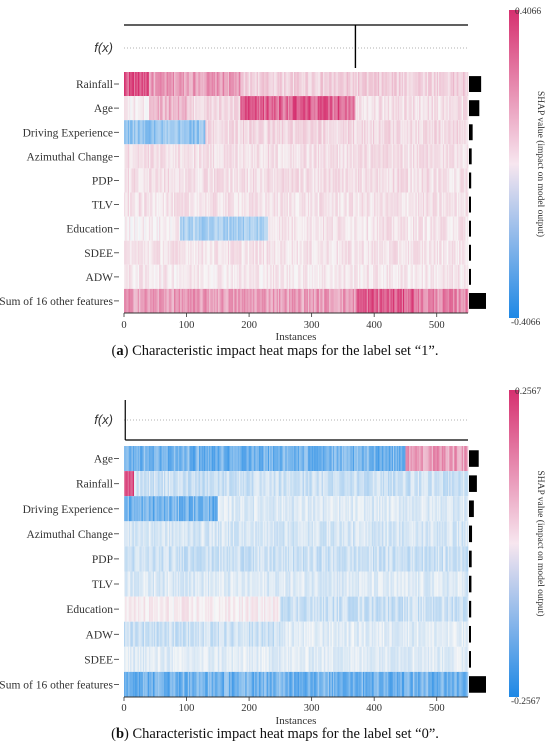 Image resolution: width=550 pixels, height=752 pixels. I want to click on feature-label: Driving Experience, so click(68, 133).